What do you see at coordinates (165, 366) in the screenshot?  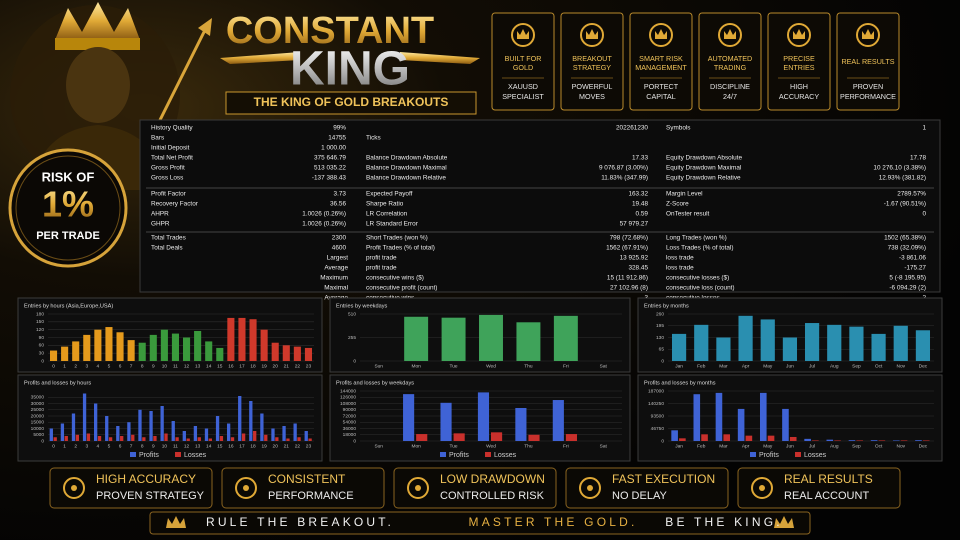 I see `x-tick-label: 10` at bounding box center [165, 366].